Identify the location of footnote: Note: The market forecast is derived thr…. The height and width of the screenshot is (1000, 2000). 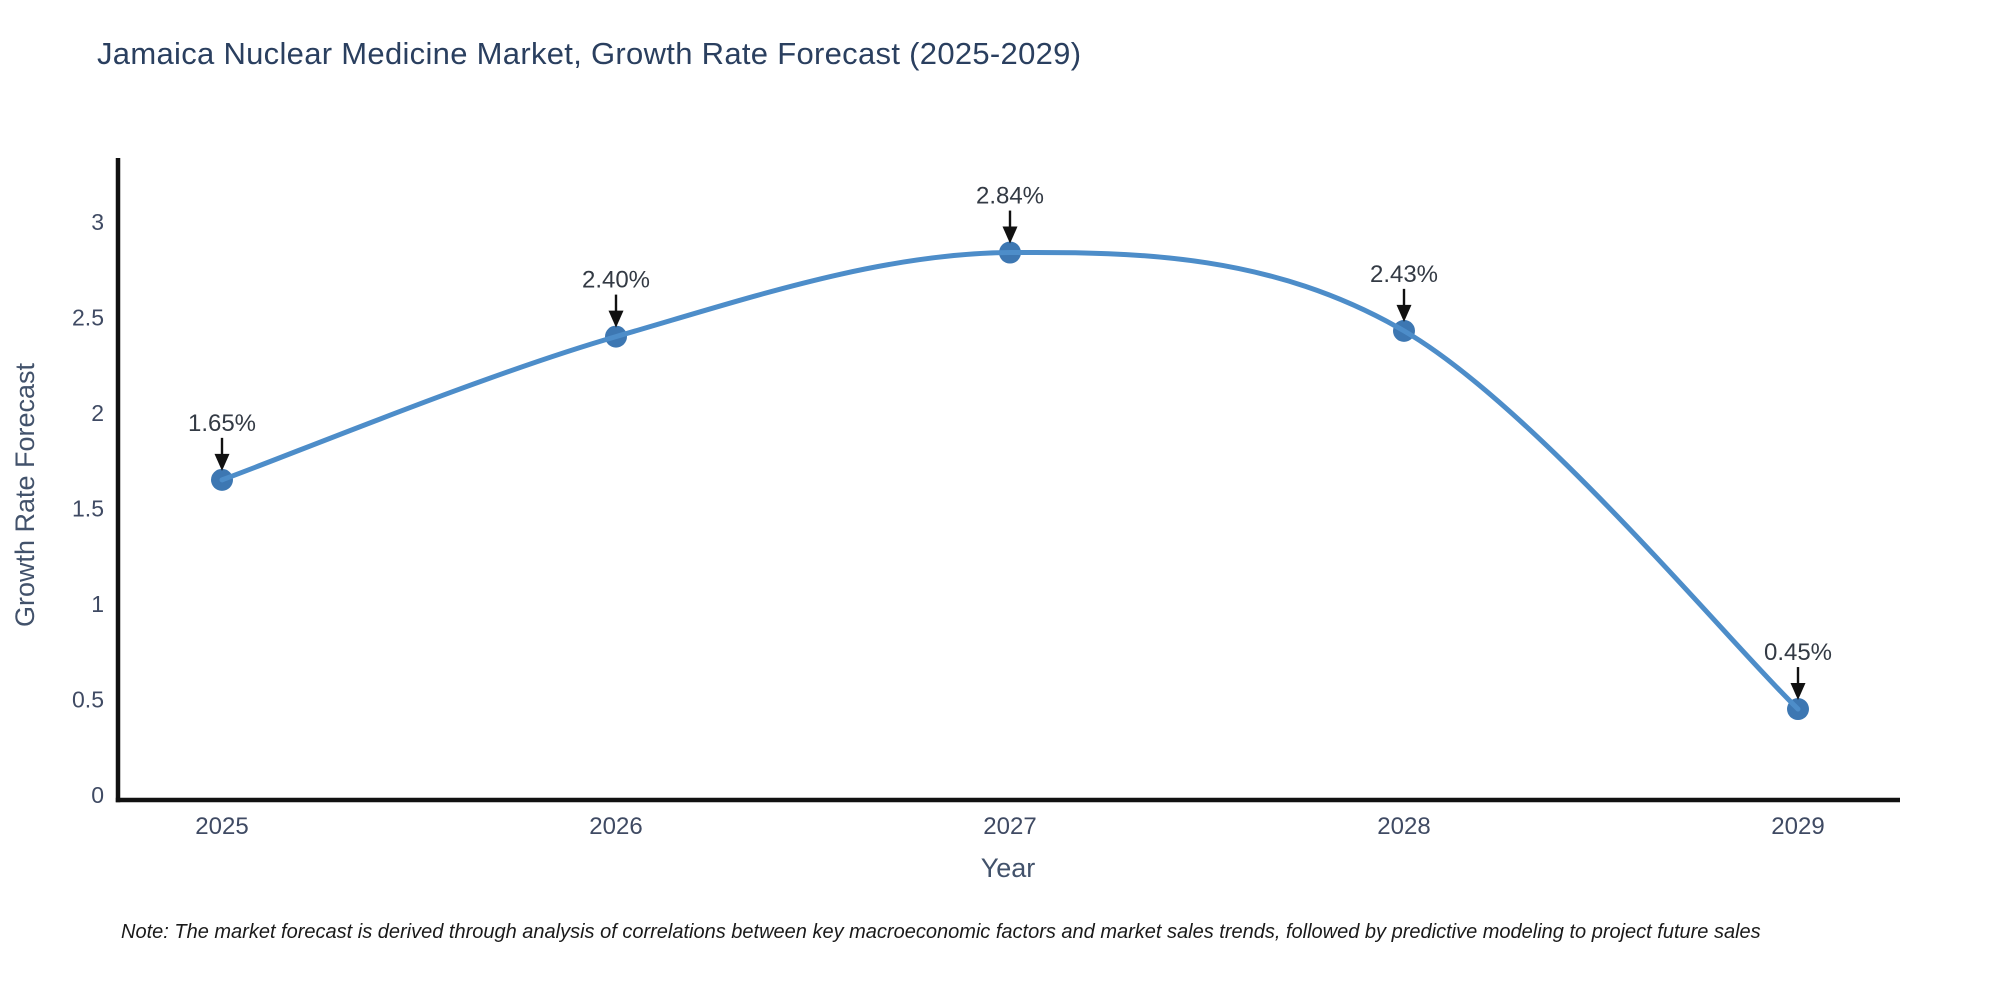
(941, 932).